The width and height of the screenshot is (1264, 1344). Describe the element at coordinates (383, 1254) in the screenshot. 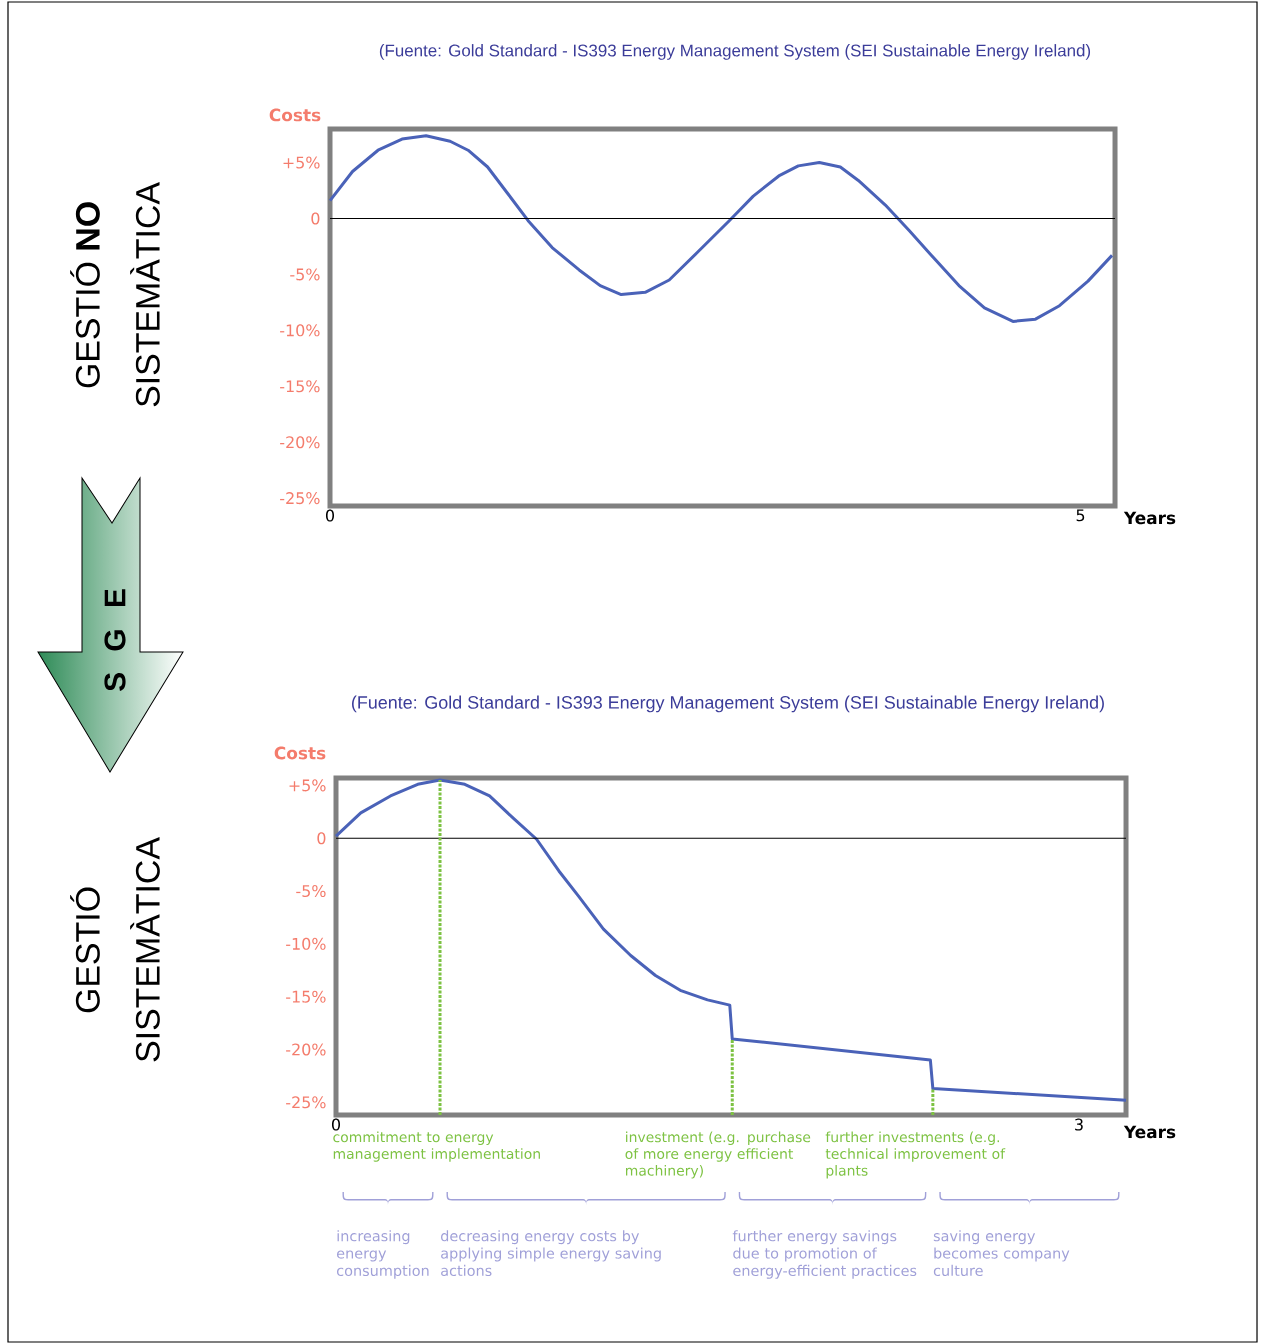

I see `text: increasing energy consumption` at that location.